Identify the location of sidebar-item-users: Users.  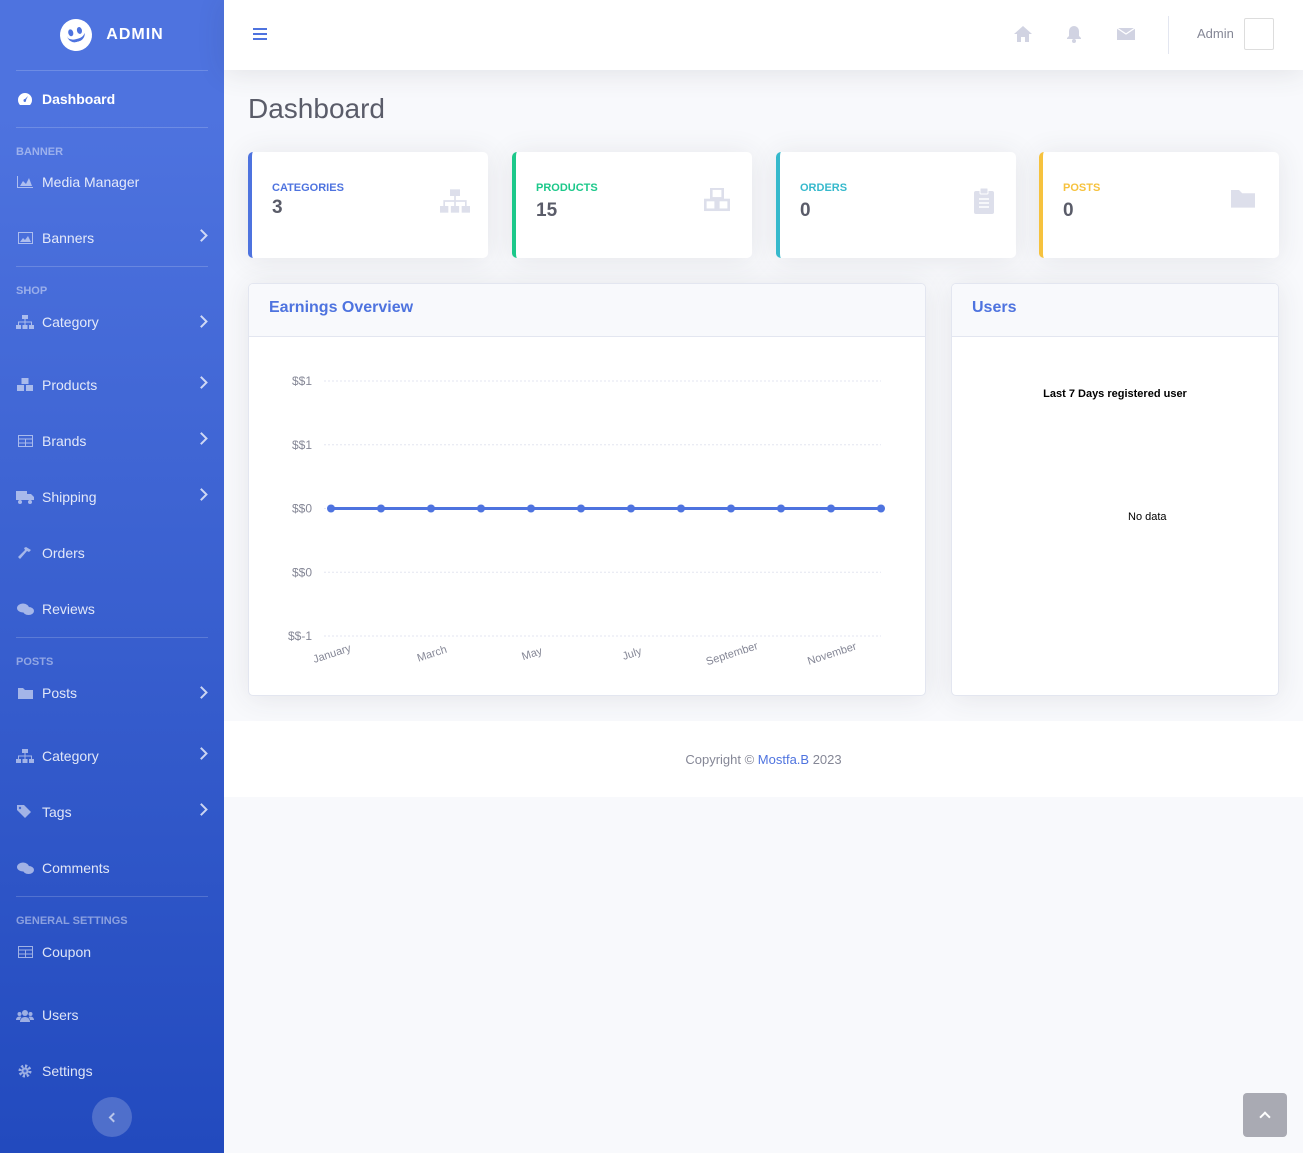
(112, 1015).